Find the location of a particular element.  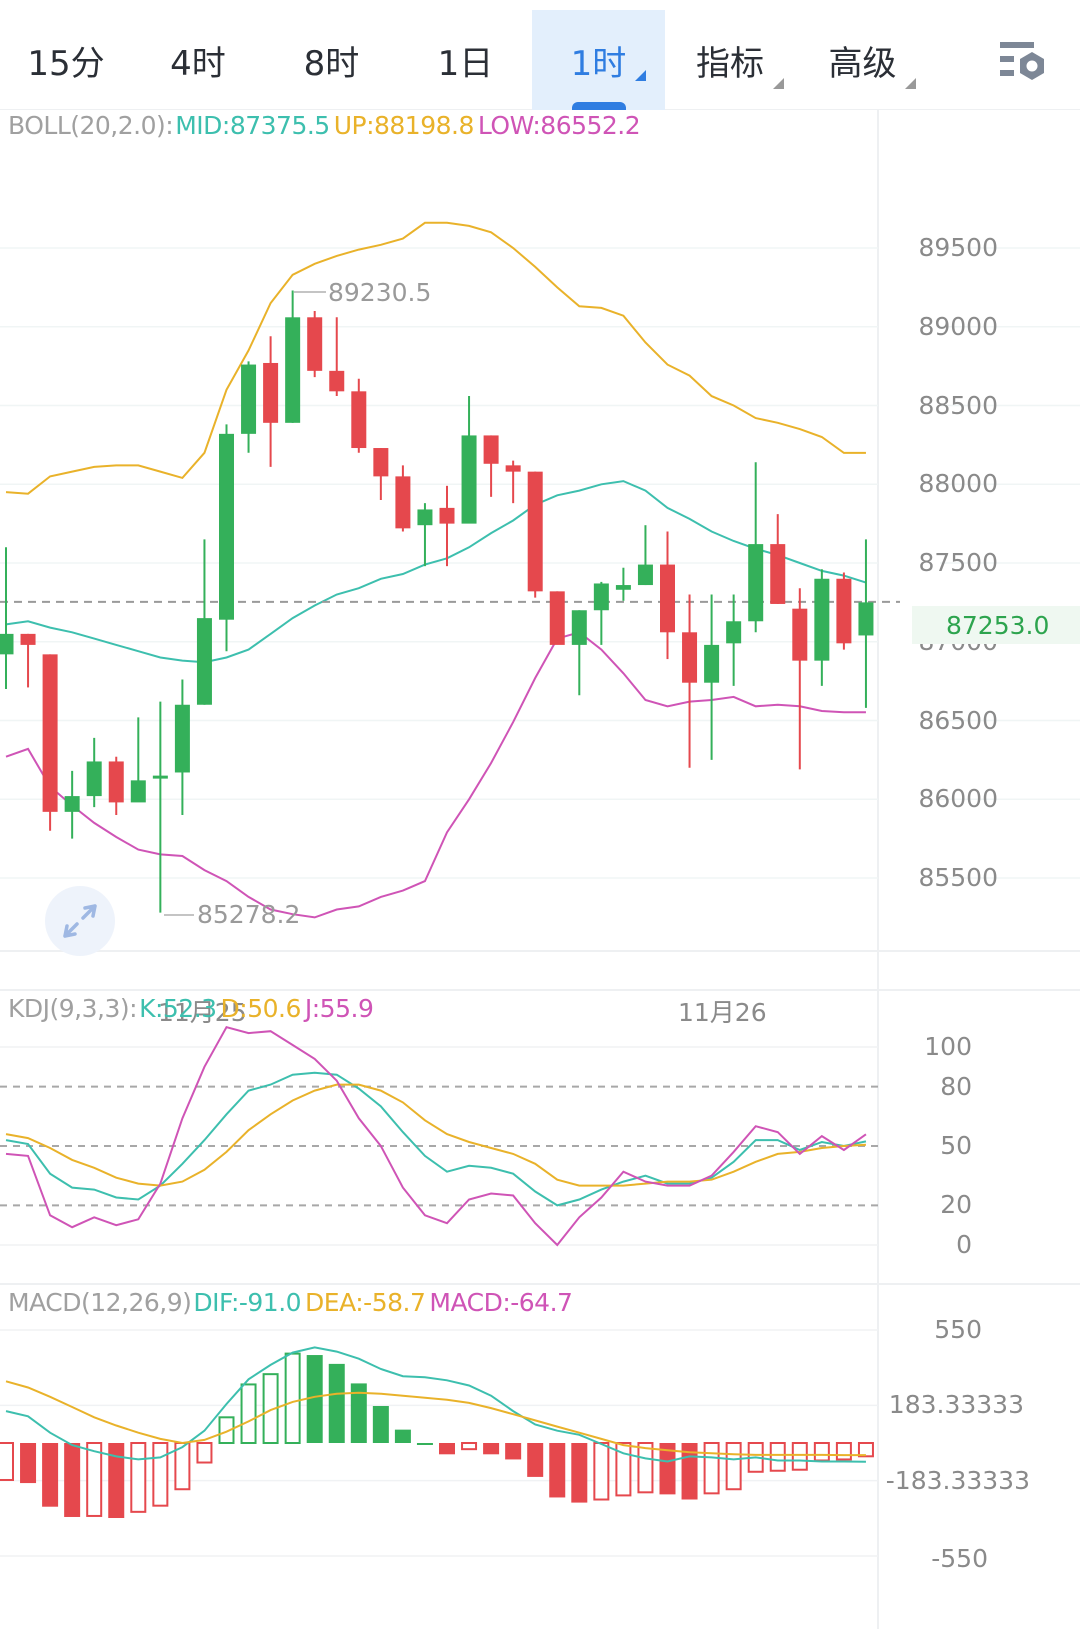

min-price-label: 85278.2 is located at coordinates (249, 914).